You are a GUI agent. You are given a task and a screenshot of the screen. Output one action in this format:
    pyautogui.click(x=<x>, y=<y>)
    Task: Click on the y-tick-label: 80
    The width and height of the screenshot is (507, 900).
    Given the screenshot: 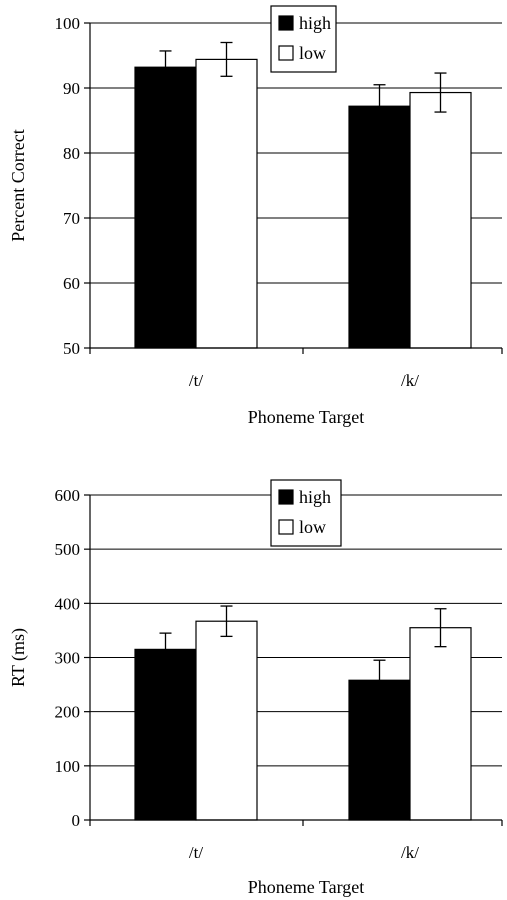 What is the action you would take?
    pyautogui.click(x=71, y=153)
    